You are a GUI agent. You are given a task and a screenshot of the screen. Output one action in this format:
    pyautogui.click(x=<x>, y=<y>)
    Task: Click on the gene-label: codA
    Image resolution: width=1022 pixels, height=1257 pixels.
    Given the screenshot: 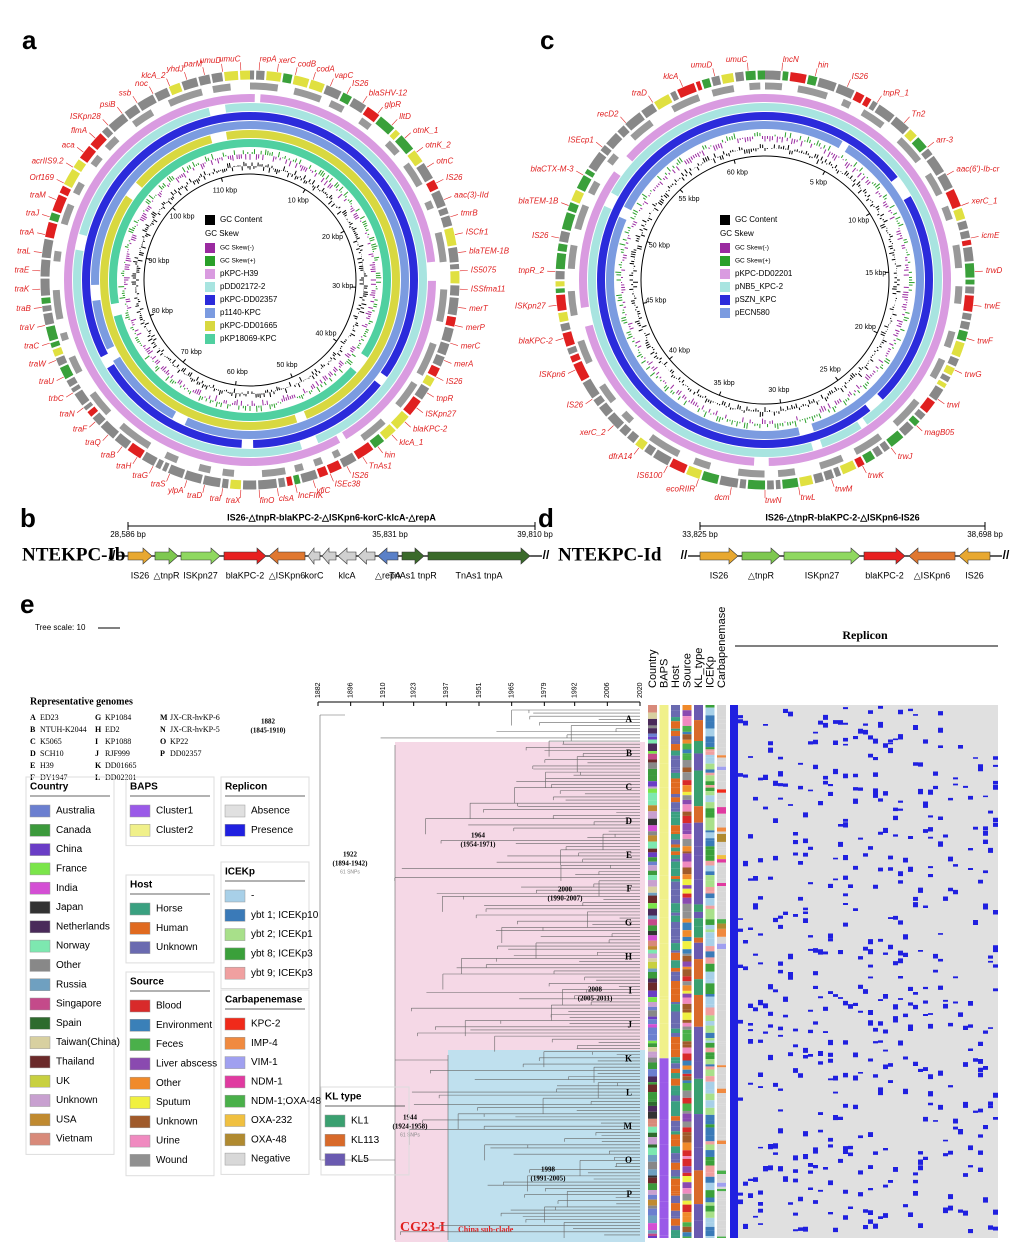 What is the action you would take?
    pyautogui.click(x=325, y=68)
    